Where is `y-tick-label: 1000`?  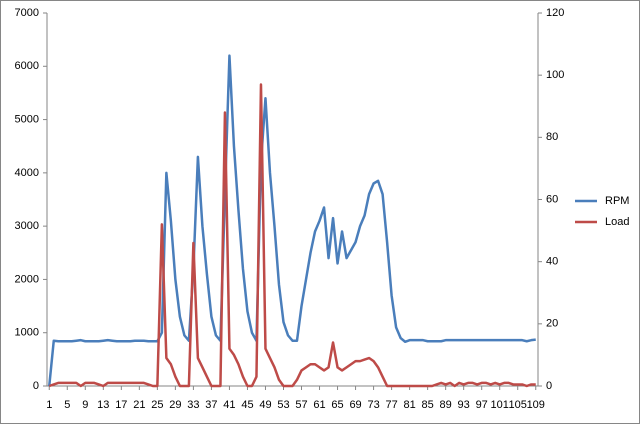
y-tick-label: 1000 is located at coordinates (27, 333).